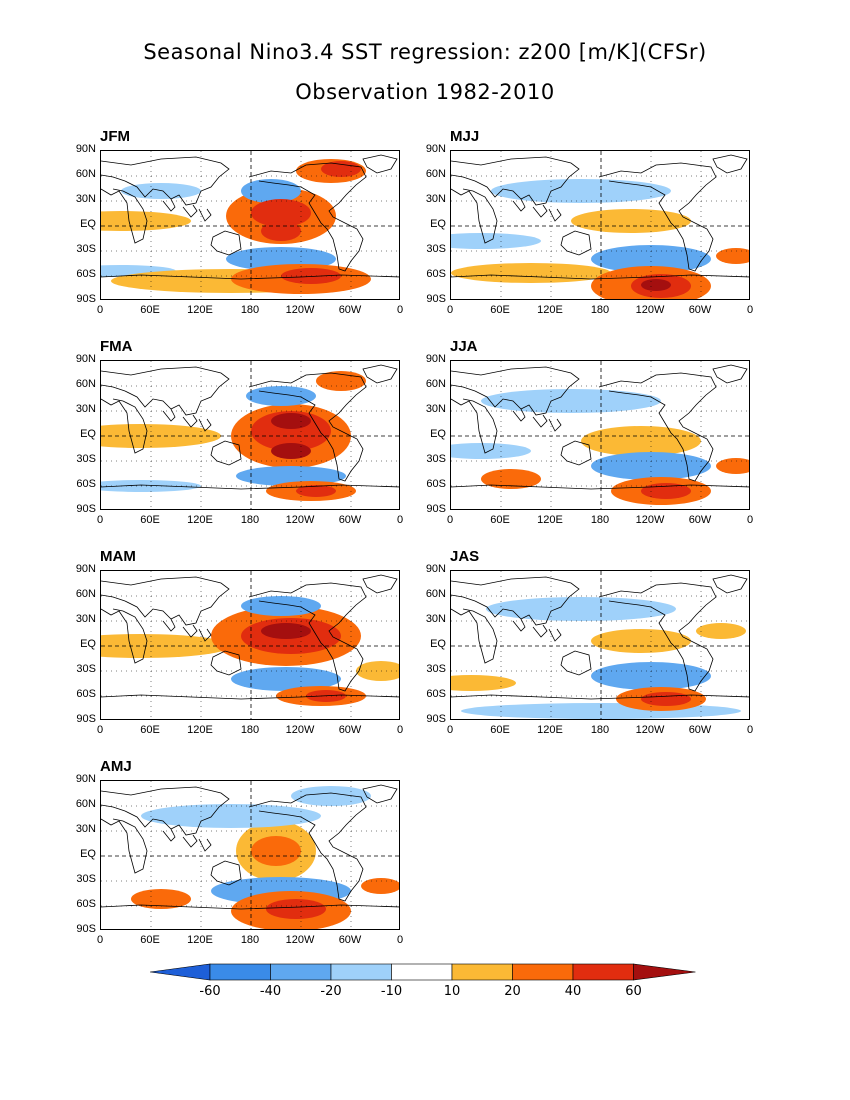  I want to click on panel-title-mam: MAM, so click(118, 556).